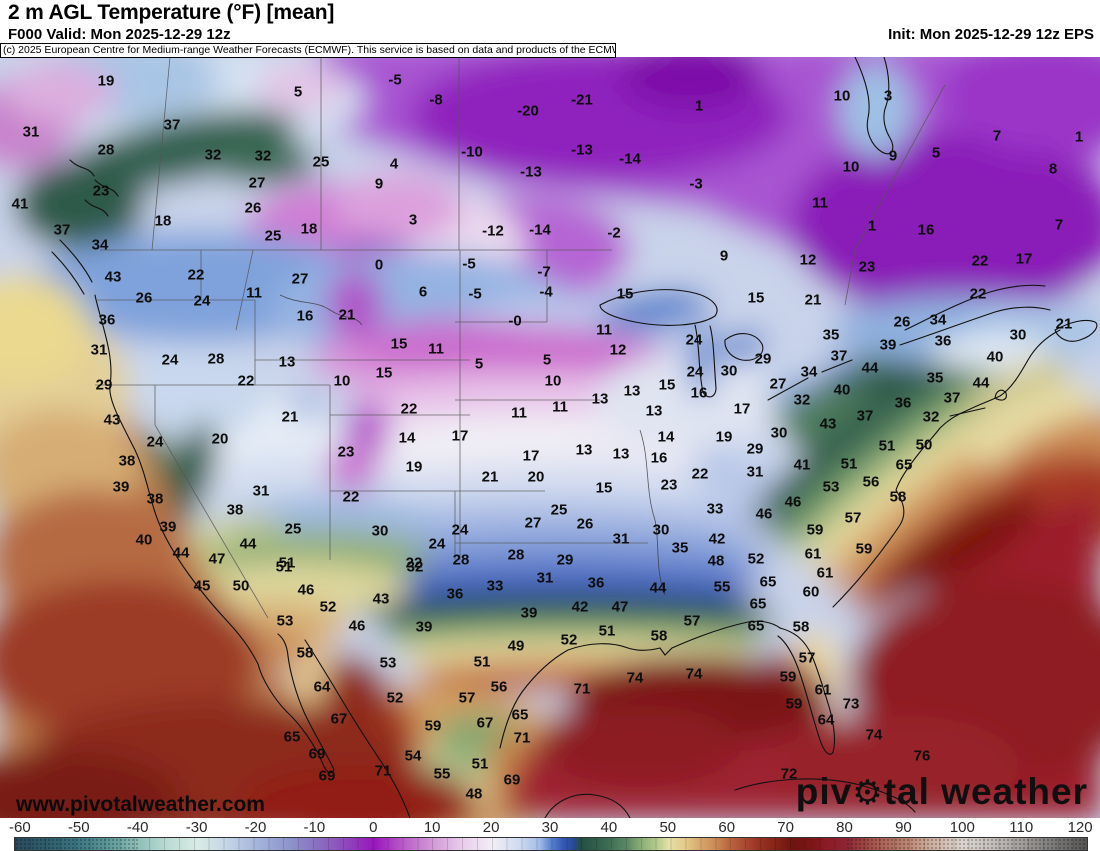 Image resolution: width=1100 pixels, height=851 pixels. Describe the element at coordinates (78, 827) in the screenshot. I see `colorbar-tick: -50` at that location.